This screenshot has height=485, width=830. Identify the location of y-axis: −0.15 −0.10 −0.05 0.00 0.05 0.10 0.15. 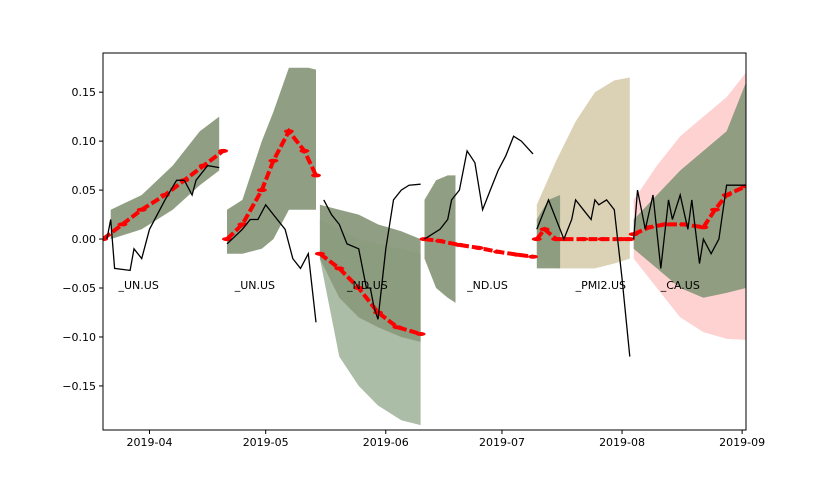
(82, 239).